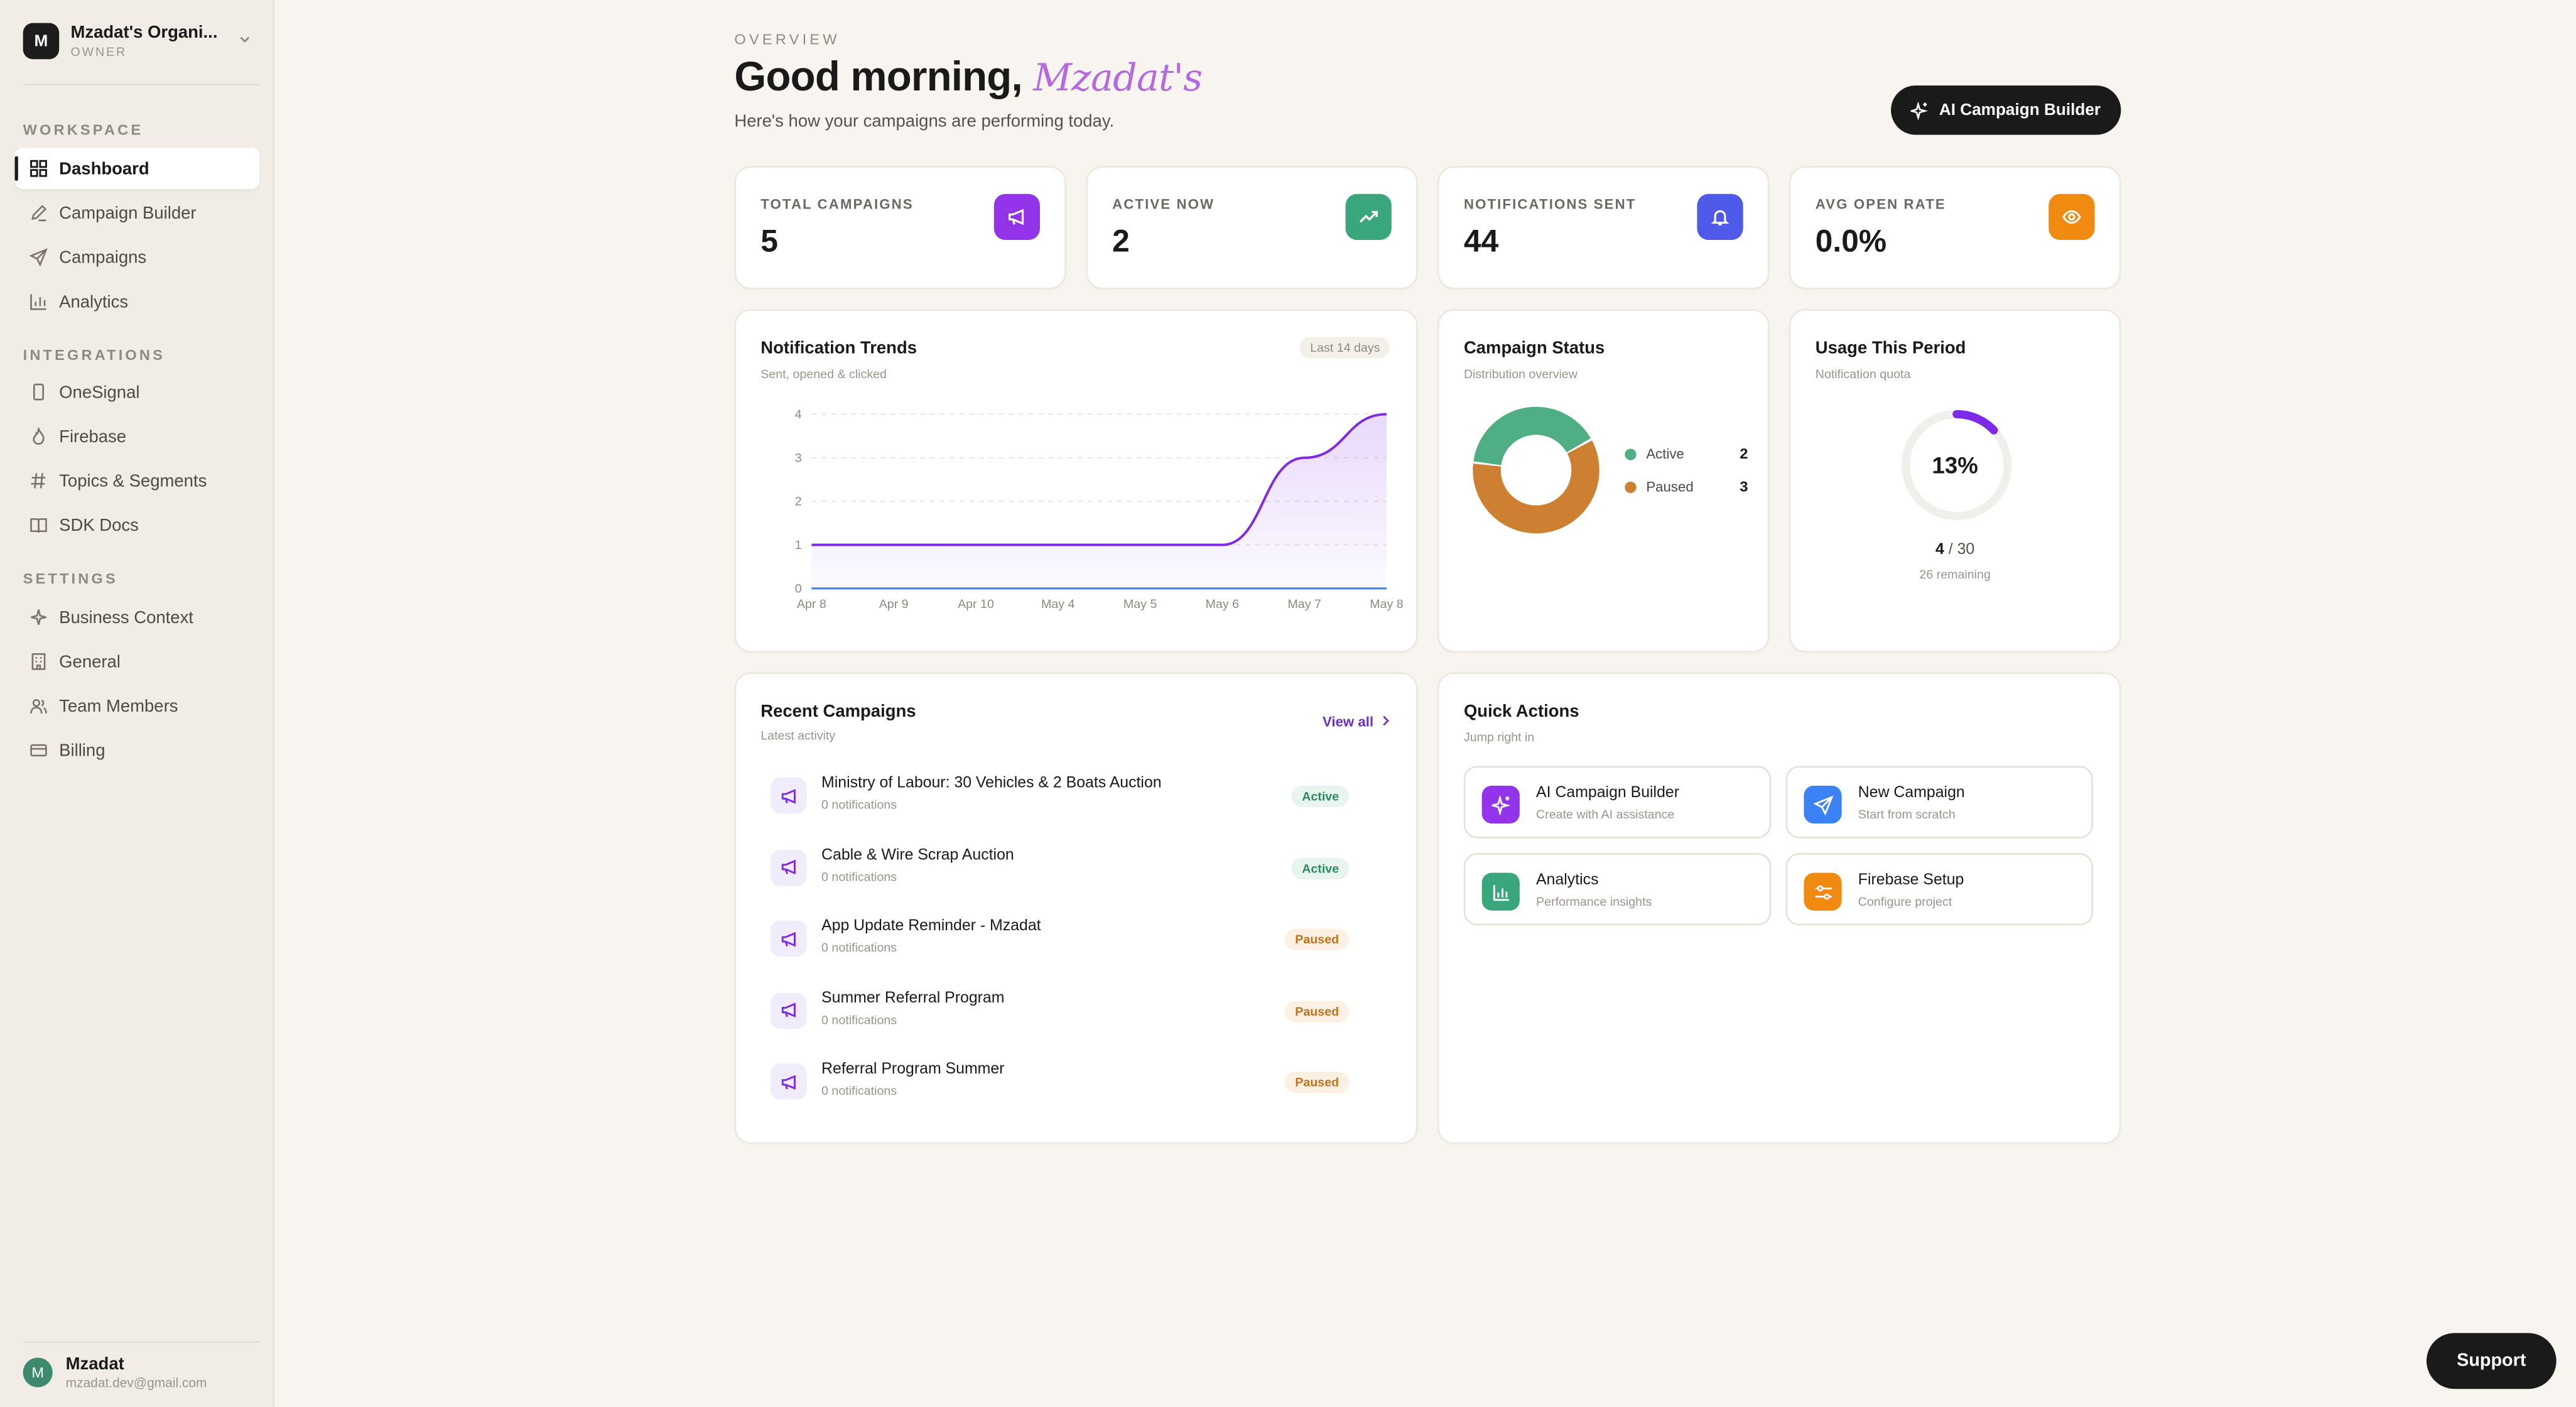  What do you see at coordinates (976, 604) in the screenshot?
I see `x-tick-label: Apr 10` at bounding box center [976, 604].